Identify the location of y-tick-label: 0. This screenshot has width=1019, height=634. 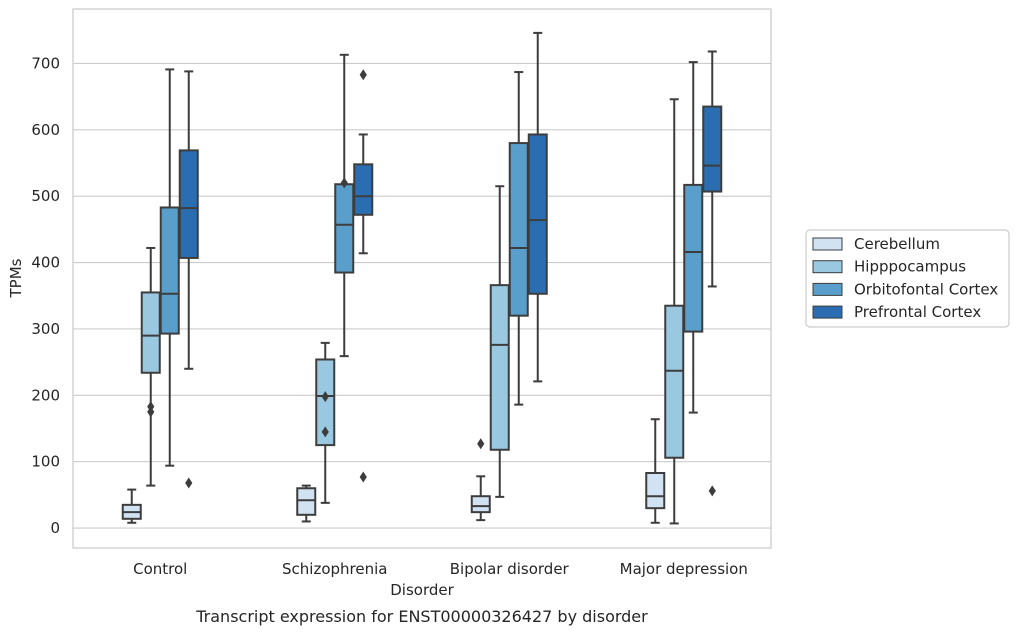
(55, 528).